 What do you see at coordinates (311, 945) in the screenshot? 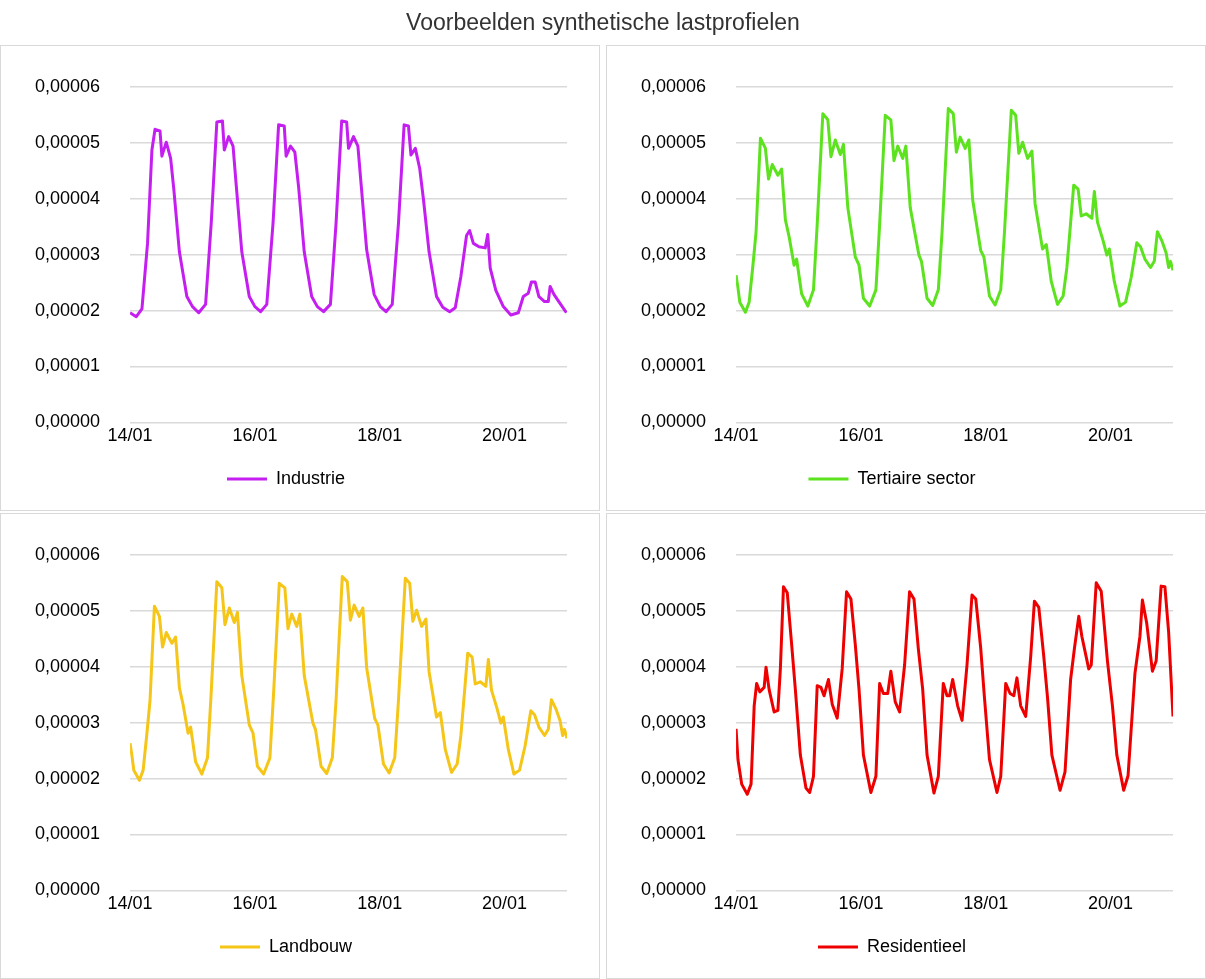
I see `legend-label: Landbouw` at bounding box center [311, 945].